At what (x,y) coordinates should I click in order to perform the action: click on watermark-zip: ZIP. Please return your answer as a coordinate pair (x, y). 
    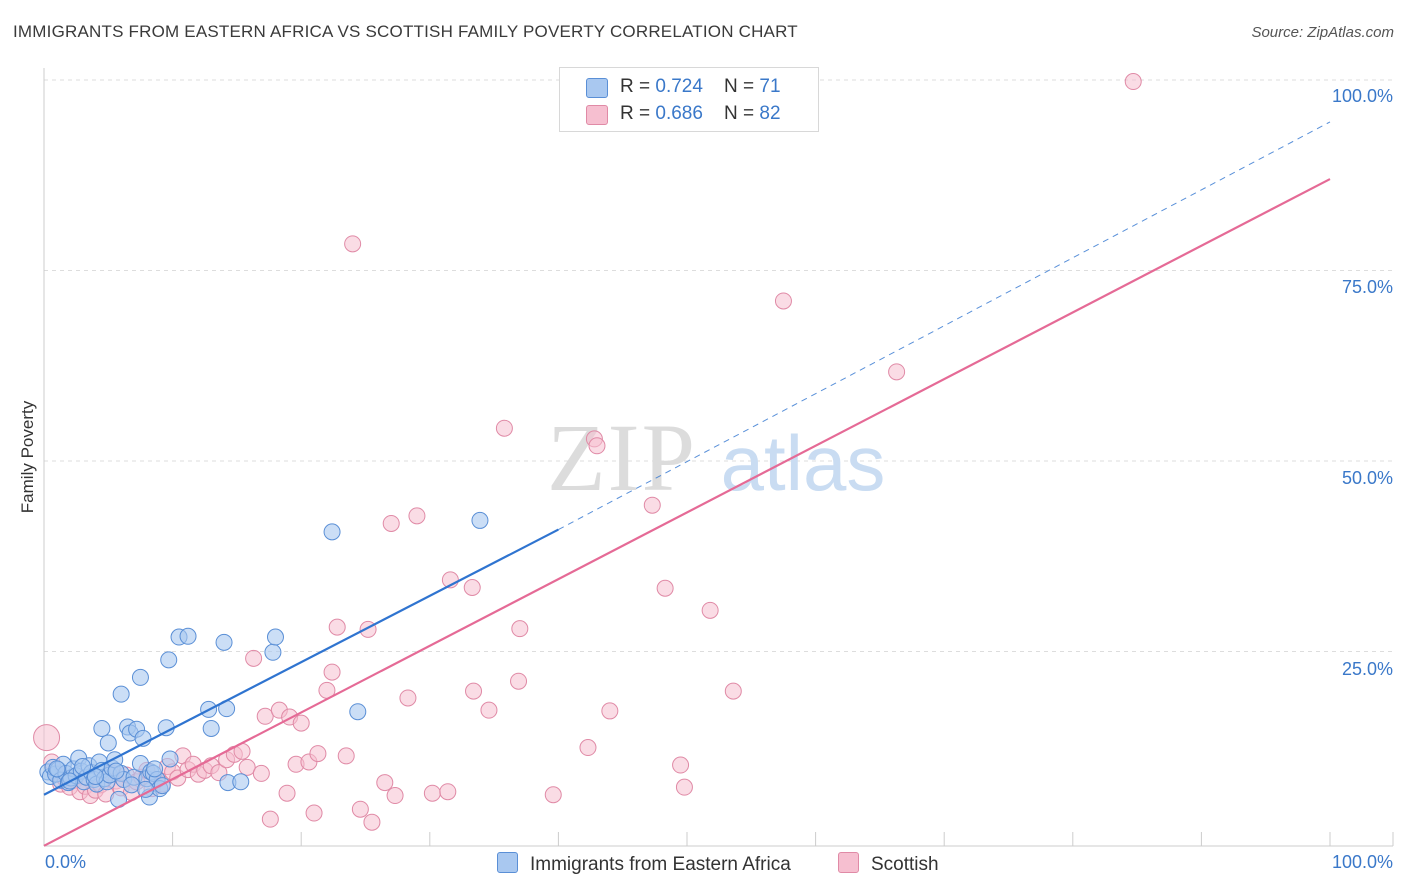
    Looking at the image, I should click on (622, 457).